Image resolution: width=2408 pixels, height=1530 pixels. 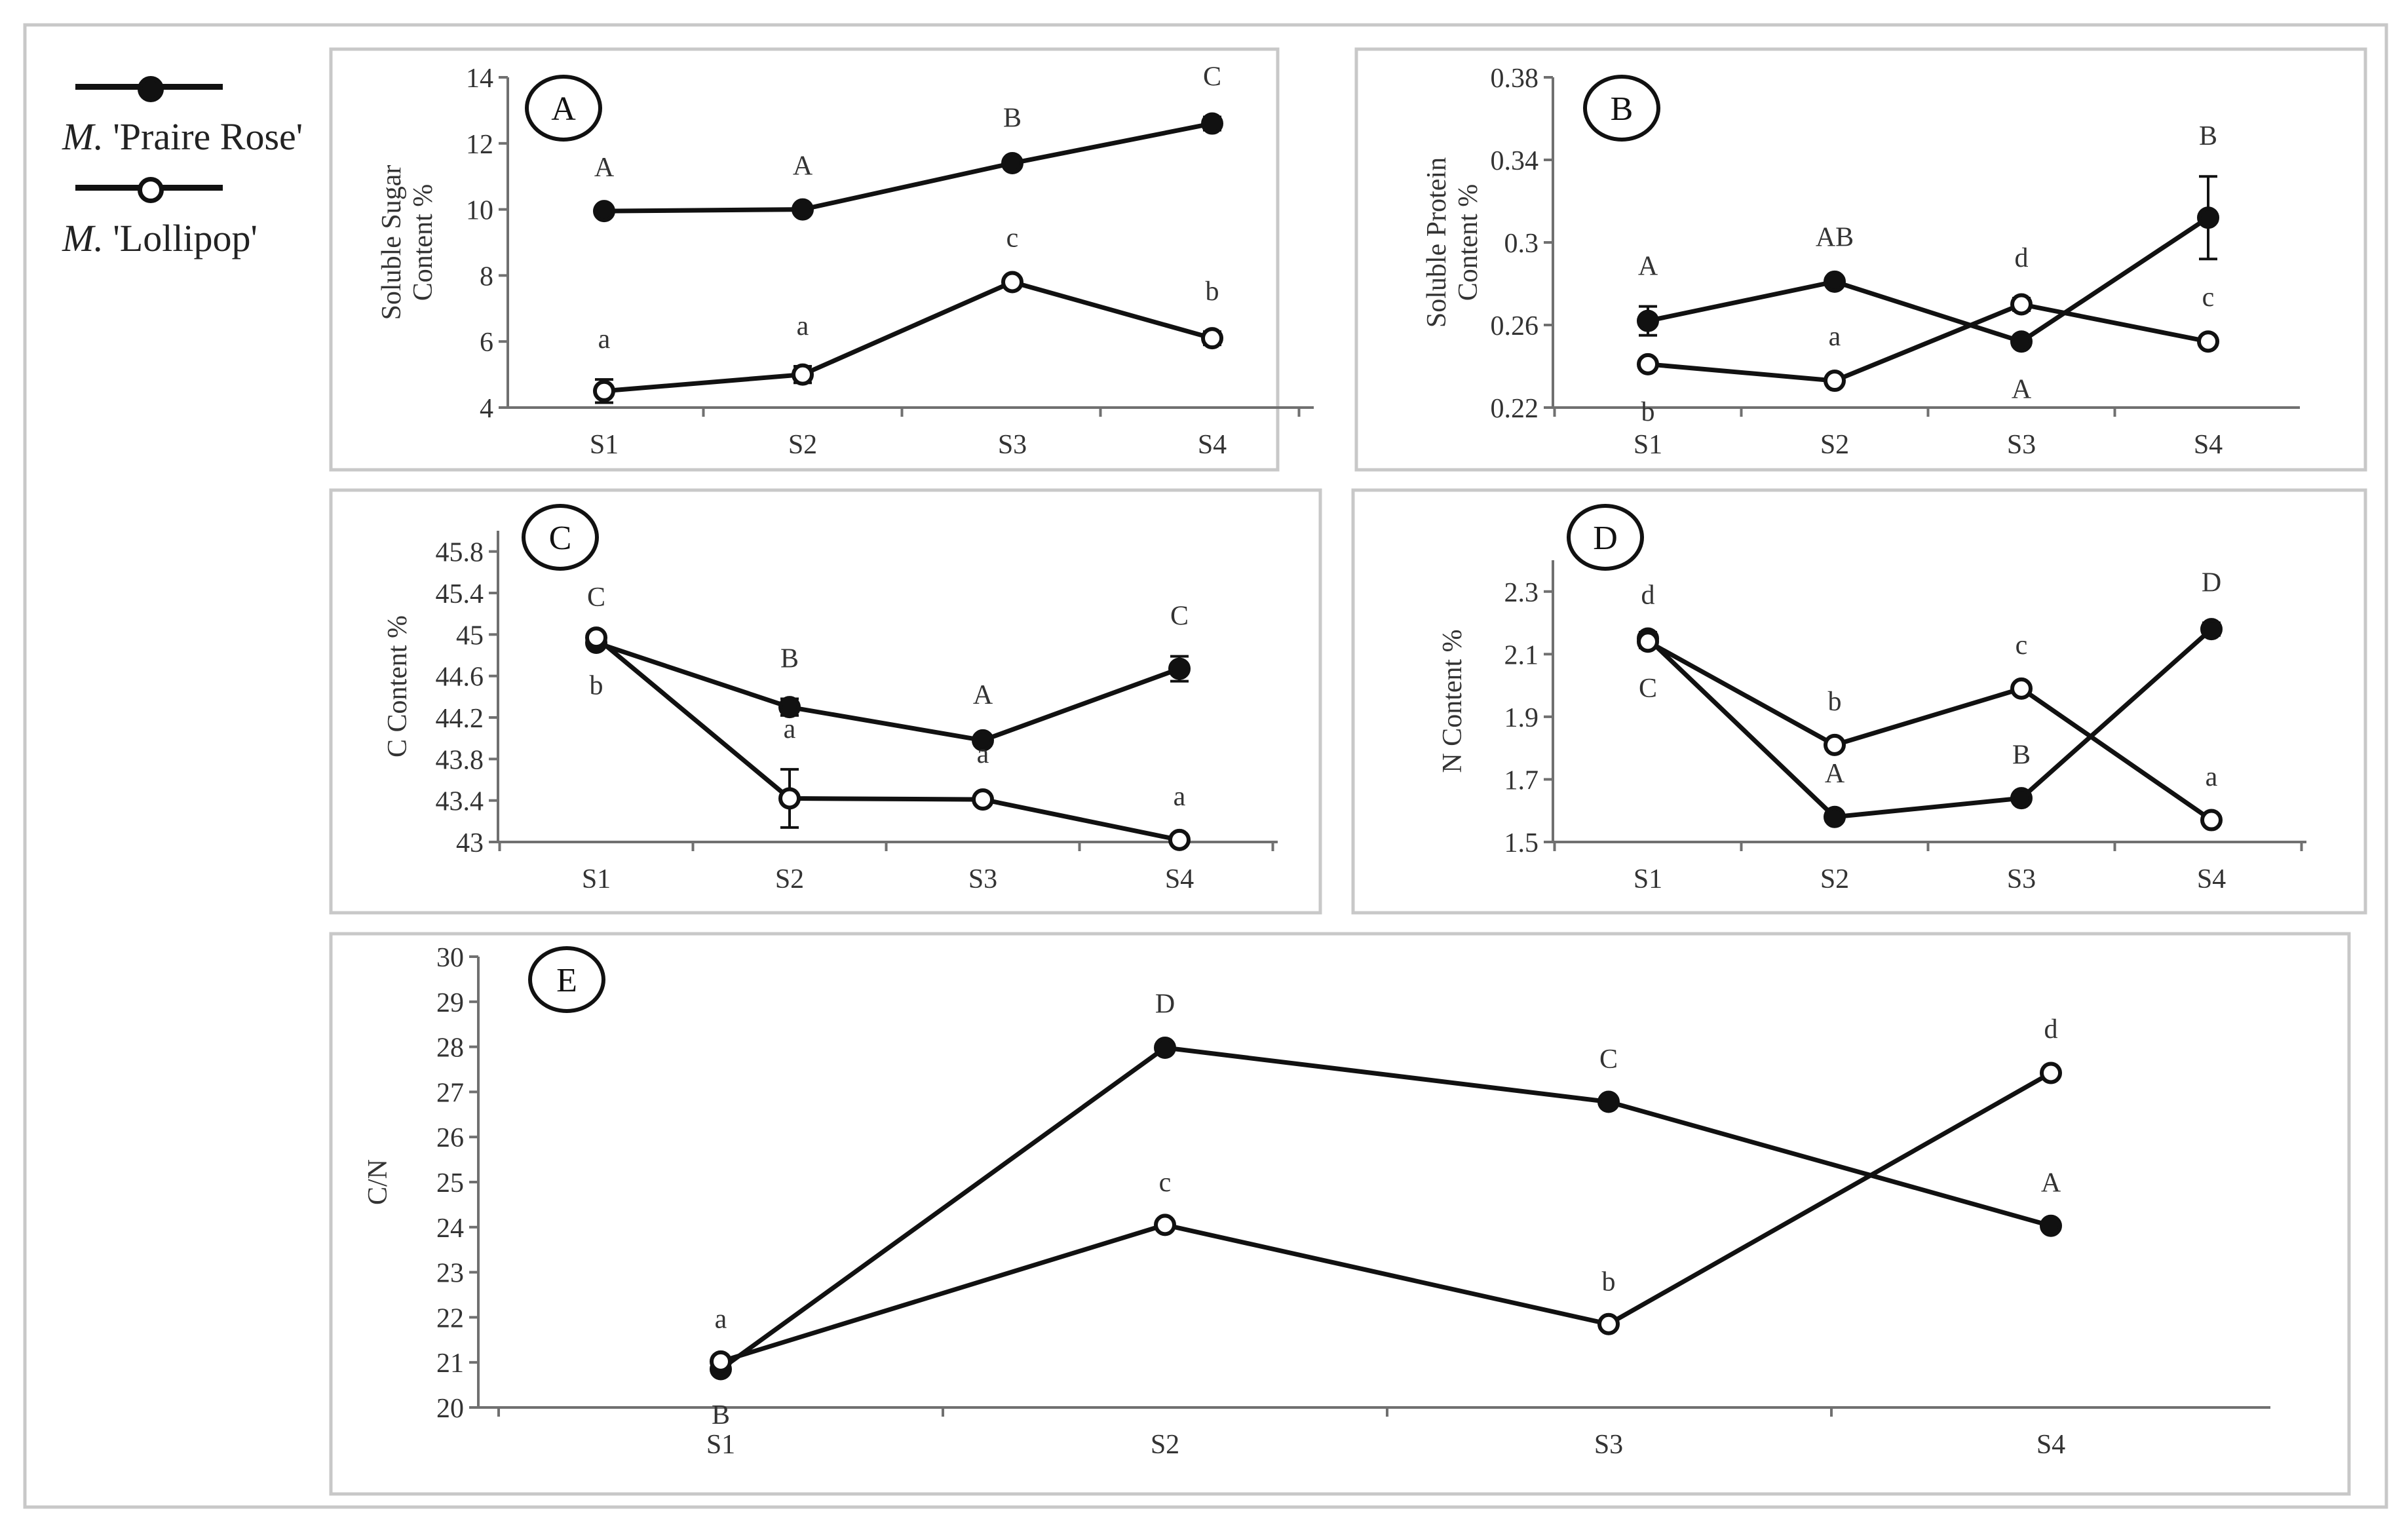 I want to click on y-tick-label: 14, so click(x=480, y=79).